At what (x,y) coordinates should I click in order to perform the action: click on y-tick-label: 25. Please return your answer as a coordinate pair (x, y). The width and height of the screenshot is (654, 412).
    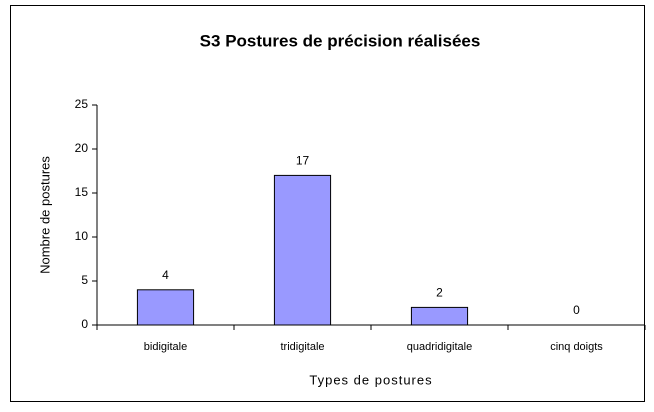
    Looking at the image, I should click on (82, 104).